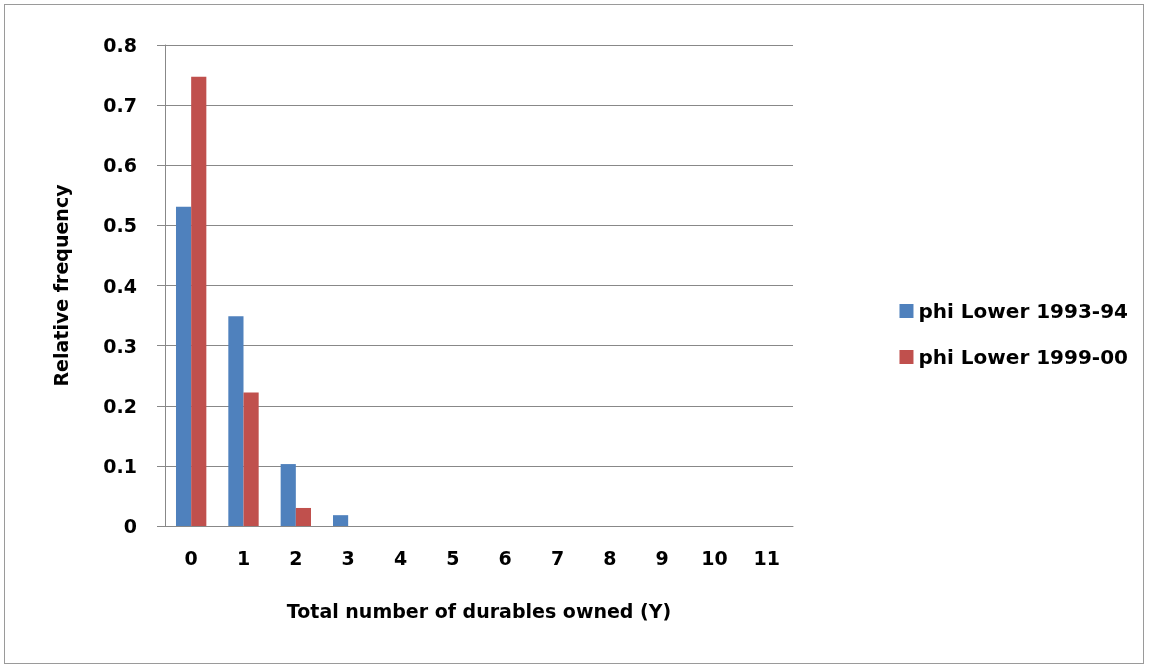  I want to click on y-tick-label: 0.5, so click(120, 225).